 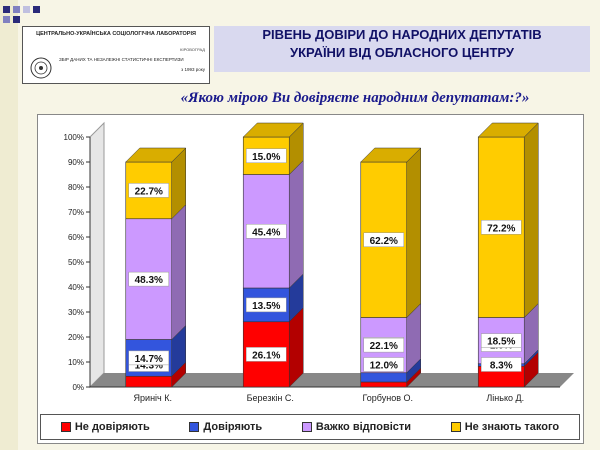 What do you see at coordinates (78, 387) in the screenshot?
I see `y-tick-label: 0%` at bounding box center [78, 387].